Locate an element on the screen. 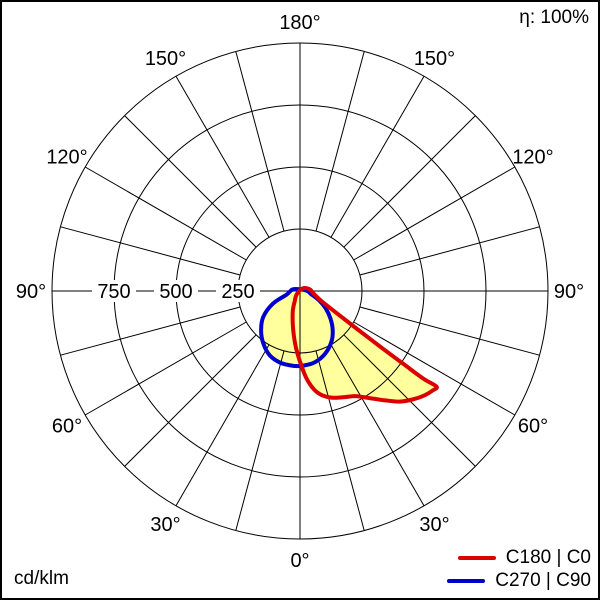  lobe-fill-c90 is located at coordinates (297, 327).